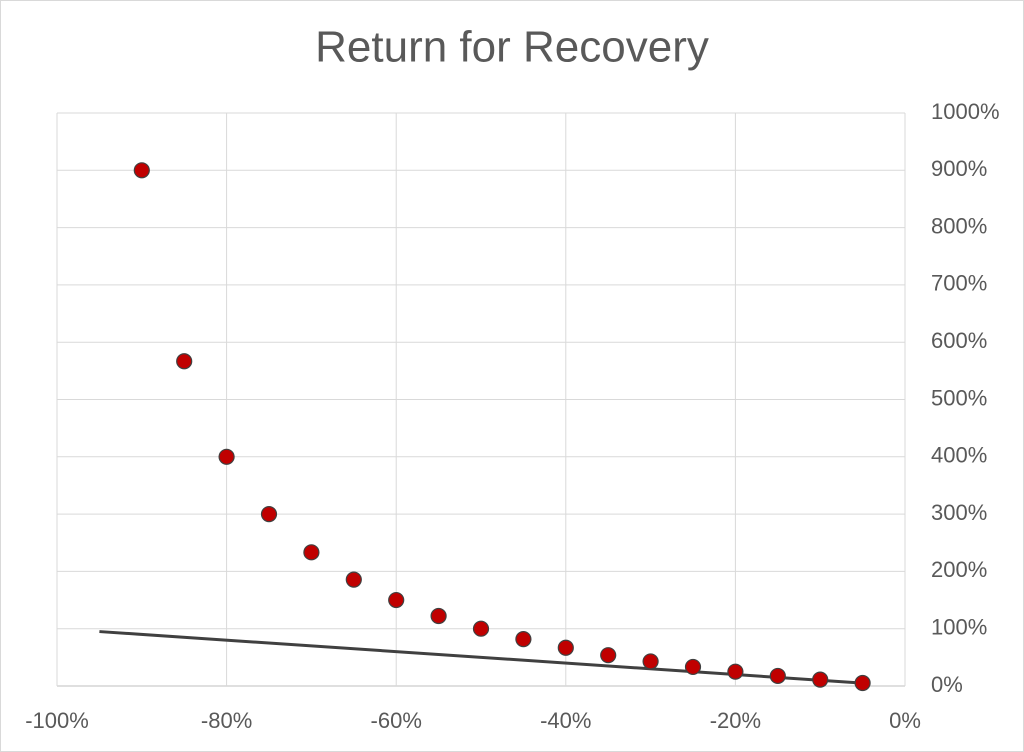 This screenshot has width=1024, height=752. What do you see at coordinates (512, 47) in the screenshot?
I see `chart-title: Return for Recovery` at bounding box center [512, 47].